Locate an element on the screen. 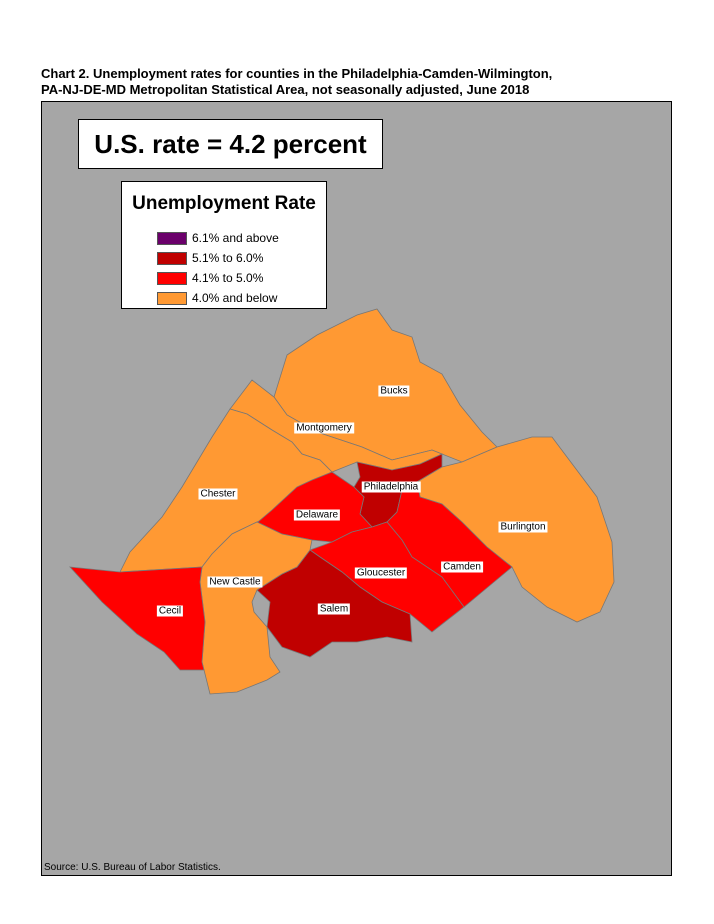 The image size is (714, 924). label-new-castle: New Castle is located at coordinates (235, 582).